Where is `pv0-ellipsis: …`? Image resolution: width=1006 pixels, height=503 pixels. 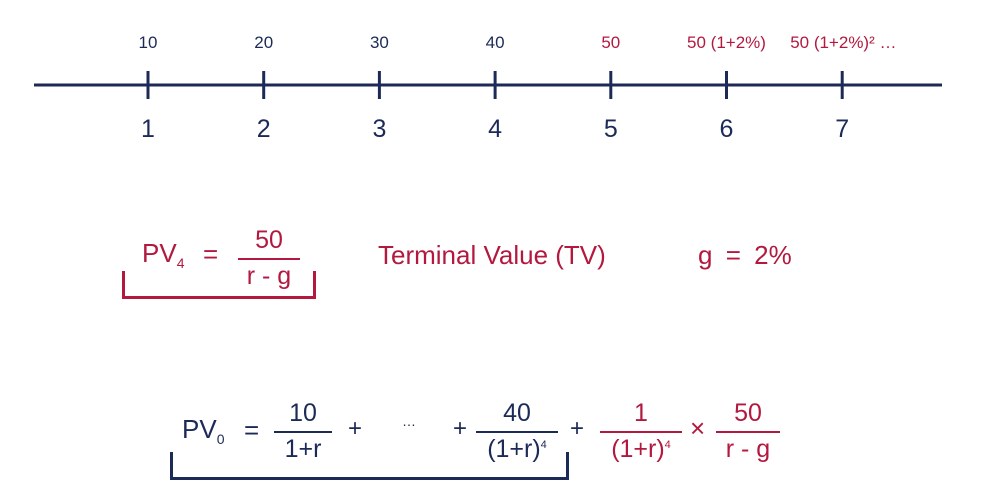 pv0-ellipsis: … is located at coordinates (409, 421).